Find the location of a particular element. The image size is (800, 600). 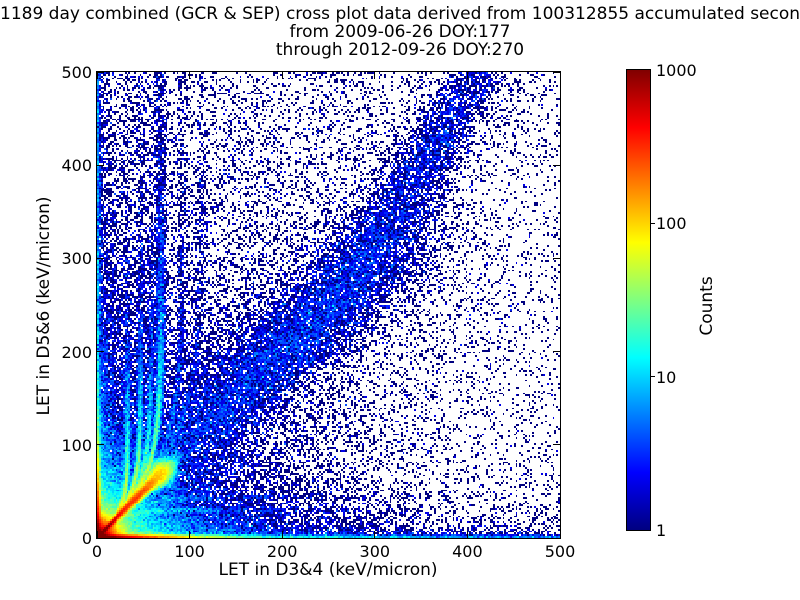

title-line-2: from 2009-06-26 DOY:177 is located at coordinates (400, 32).